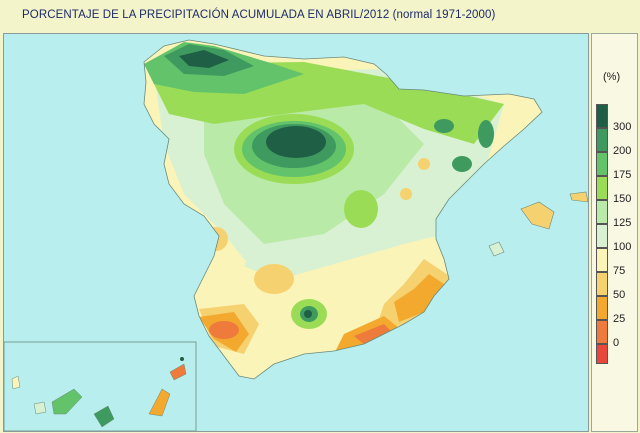  Describe the element at coordinates (622, 223) in the screenshot. I see `legend-label-125: 125` at that location.